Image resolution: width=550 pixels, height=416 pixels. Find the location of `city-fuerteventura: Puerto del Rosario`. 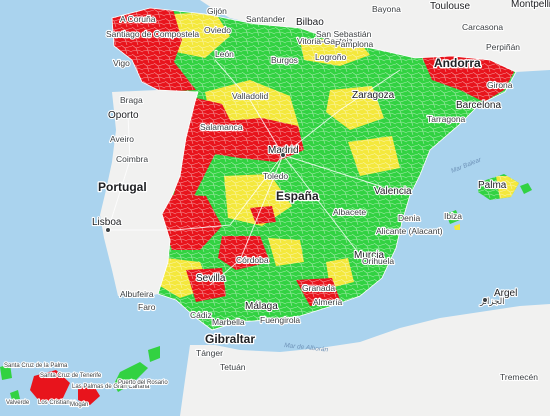

city-fuerteventura: Puerto del Rosario is located at coordinates (143, 383).